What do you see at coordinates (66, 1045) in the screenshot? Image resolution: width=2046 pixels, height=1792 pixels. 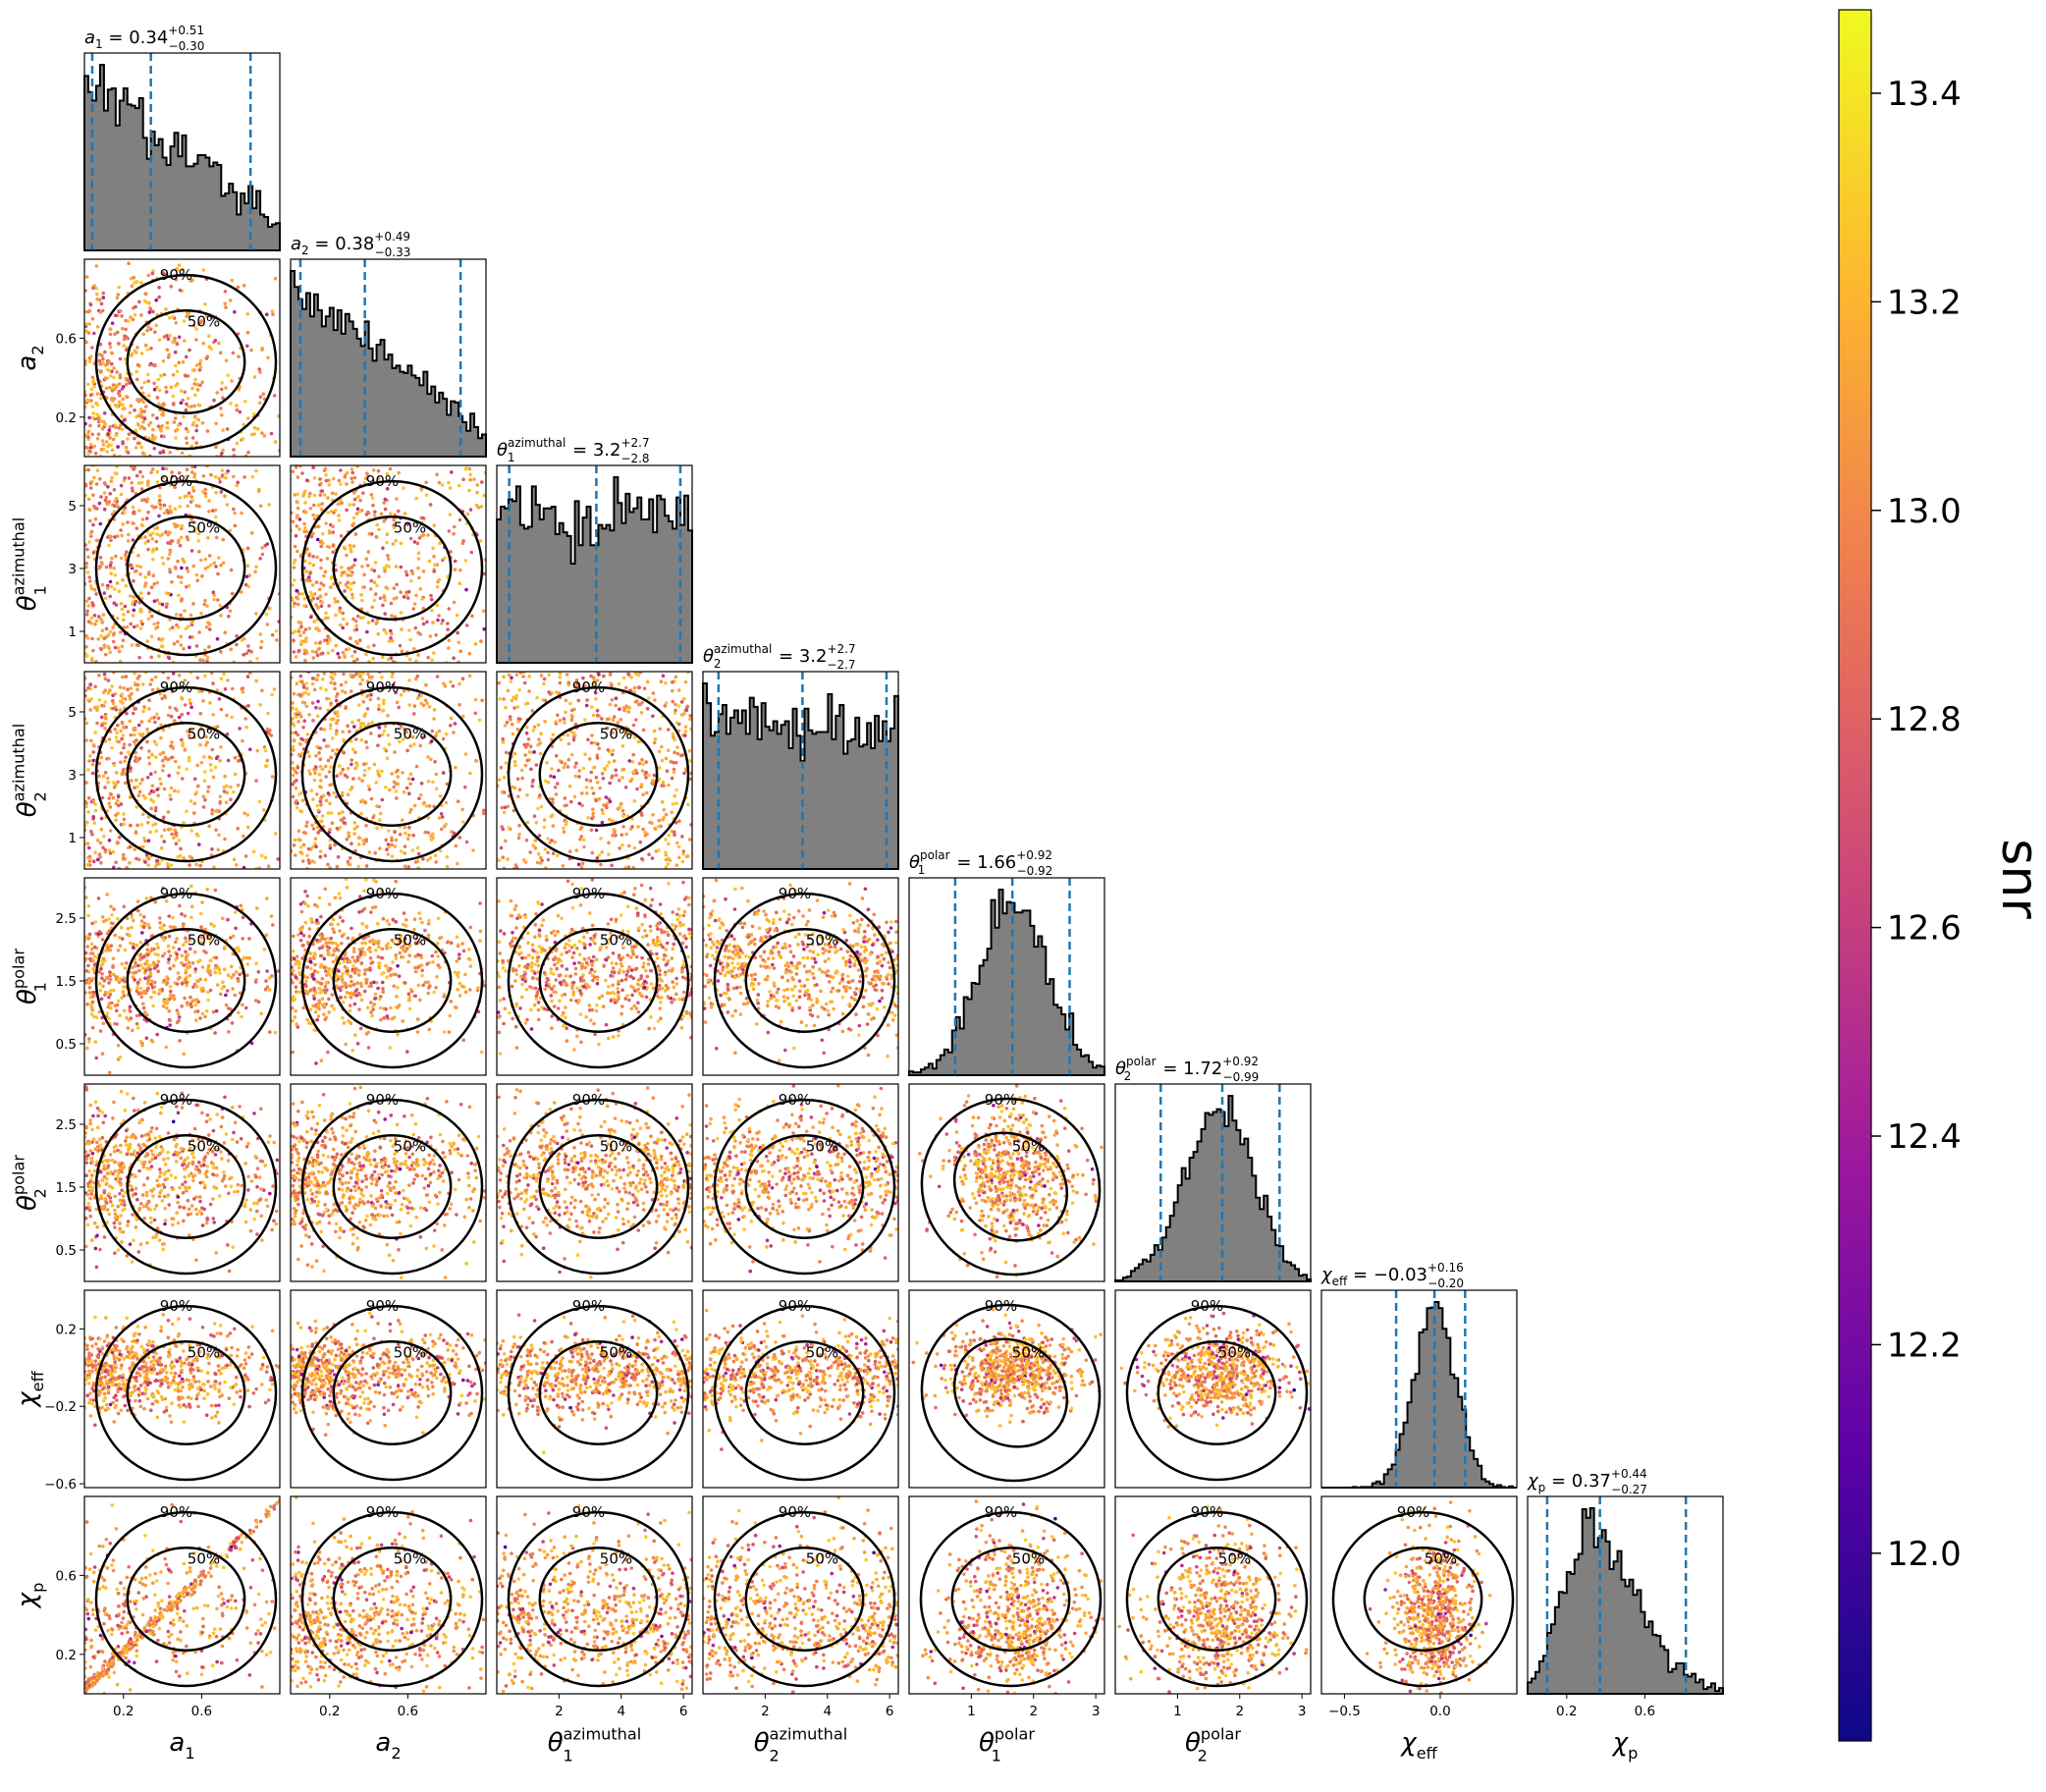 I see `y-tick-label: 0.5` at bounding box center [66, 1045].